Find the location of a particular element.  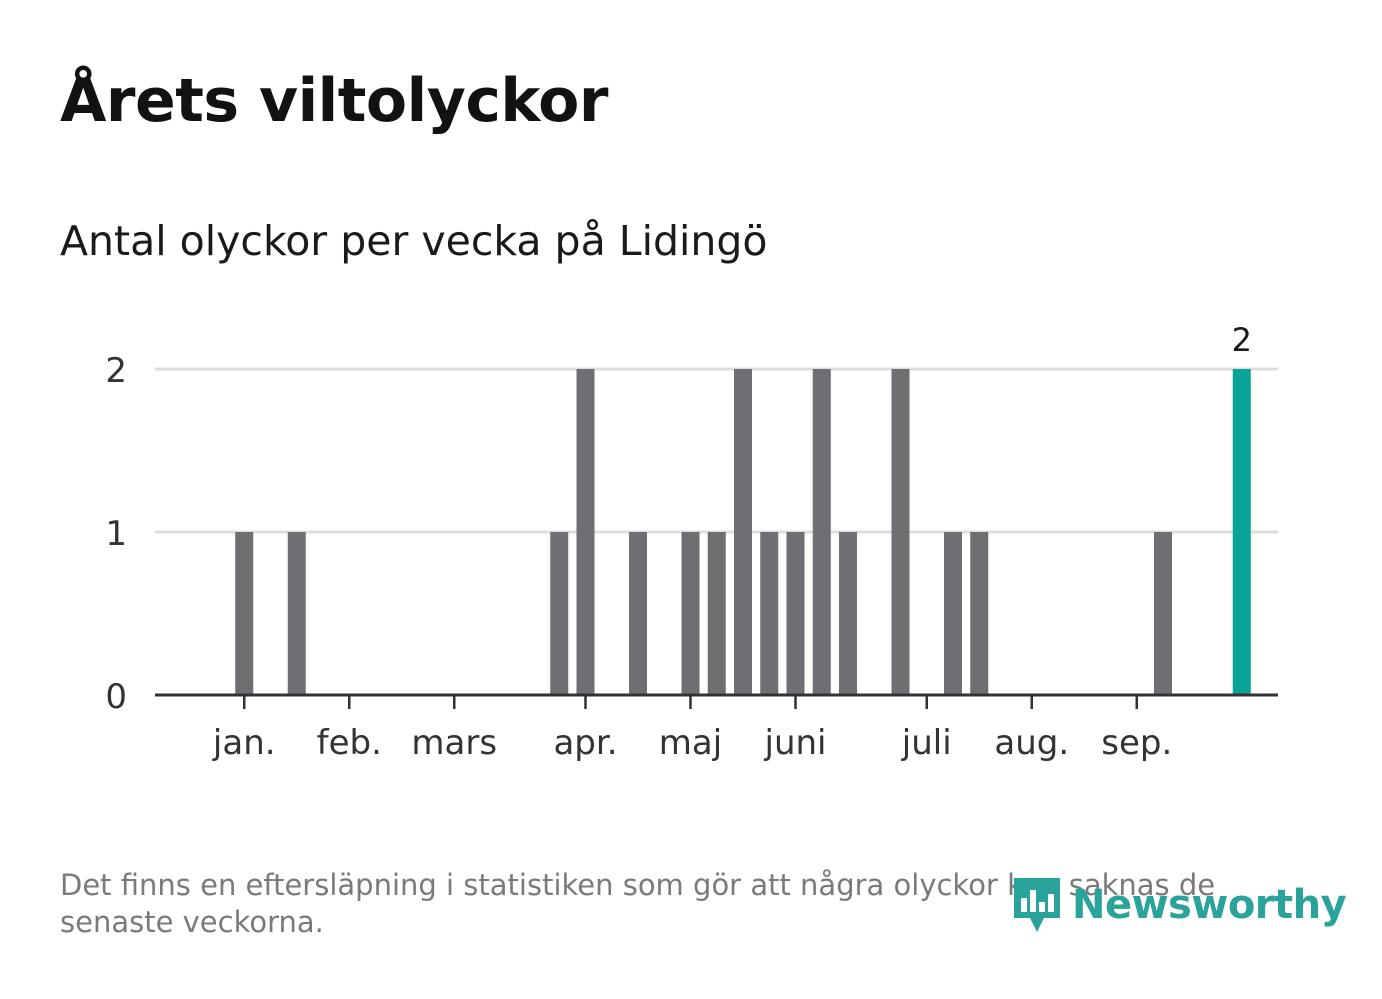

brand-logo: Newsworthy is located at coordinates (1178, 905).